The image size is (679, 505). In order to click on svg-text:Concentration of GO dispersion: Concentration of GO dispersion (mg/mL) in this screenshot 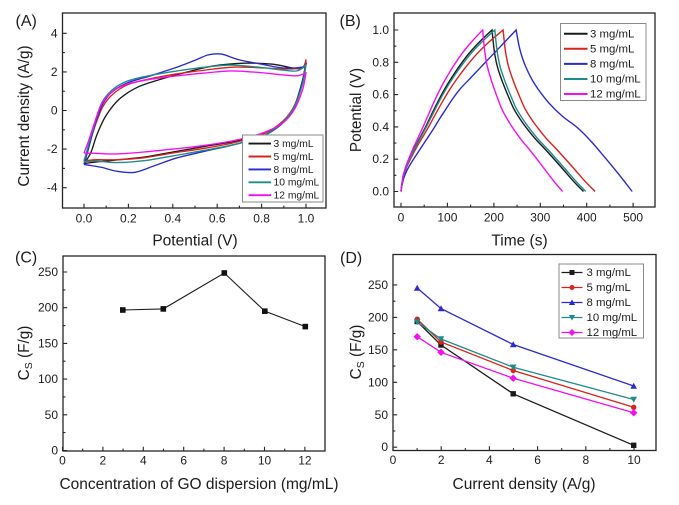, I will do `click(198, 484)`.